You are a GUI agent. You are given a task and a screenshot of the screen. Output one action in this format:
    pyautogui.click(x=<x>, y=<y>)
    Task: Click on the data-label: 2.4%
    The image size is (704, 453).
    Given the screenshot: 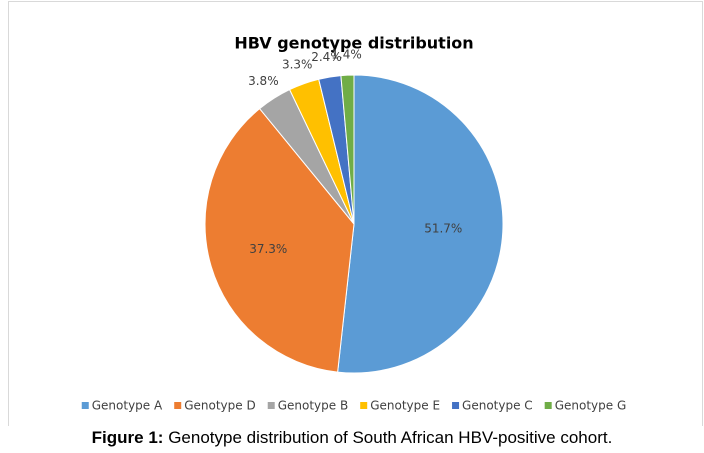 What is the action you would take?
    pyautogui.click(x=326, y=57)
    